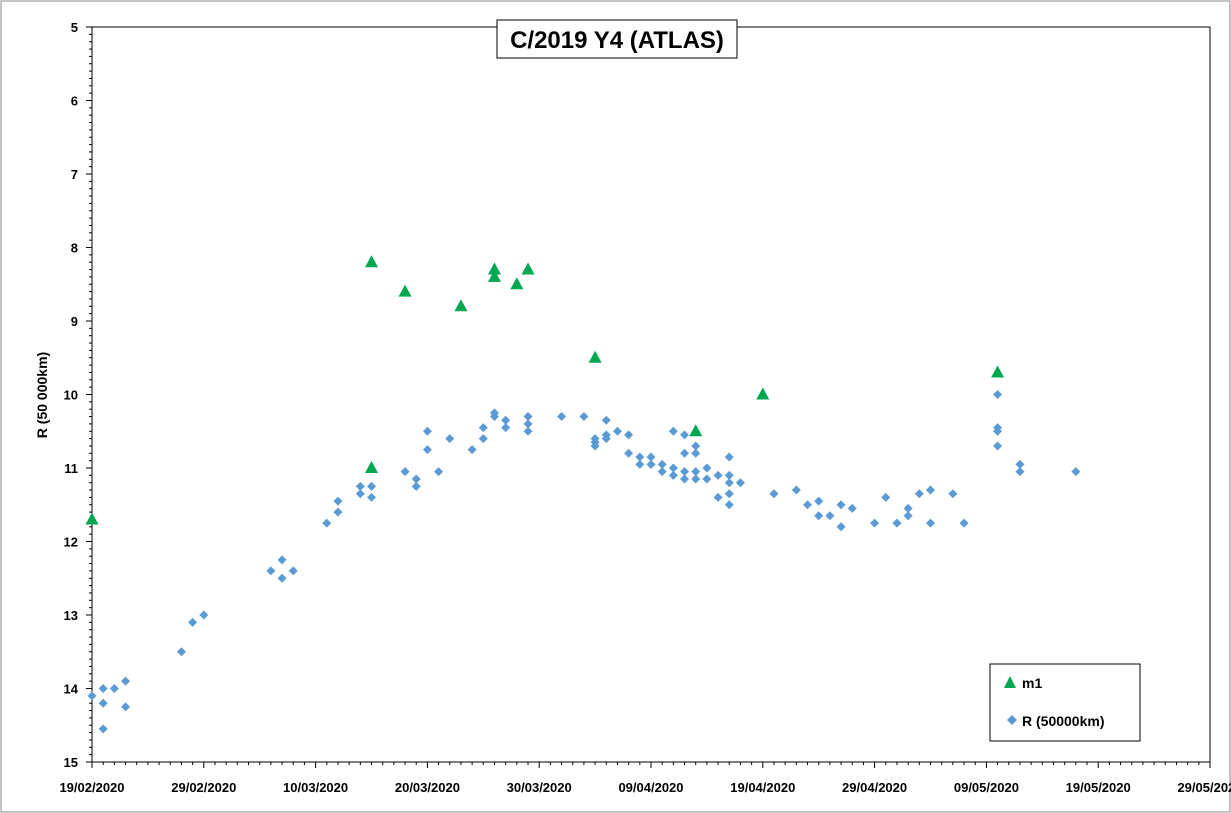  Describe the element at coordinates (74, 174) in the screenshot. I see `y-tick-label: 7` at that location.